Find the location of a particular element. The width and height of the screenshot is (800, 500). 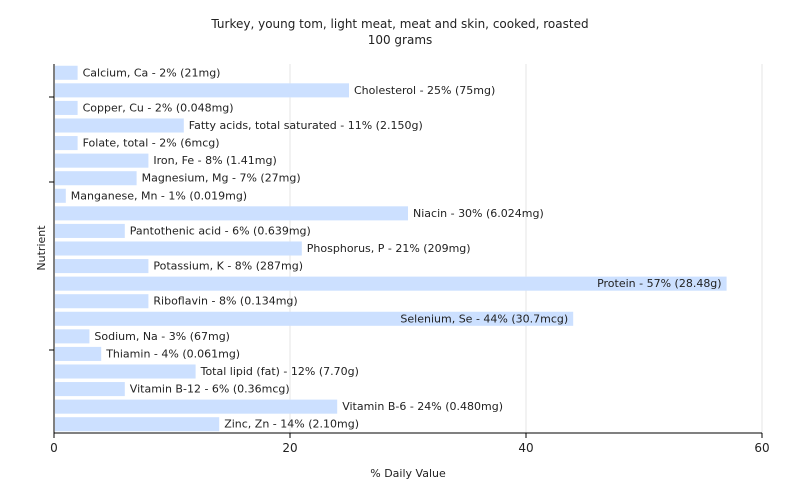

y-axis-title: Nutrient is located at coordinates (41, 248).